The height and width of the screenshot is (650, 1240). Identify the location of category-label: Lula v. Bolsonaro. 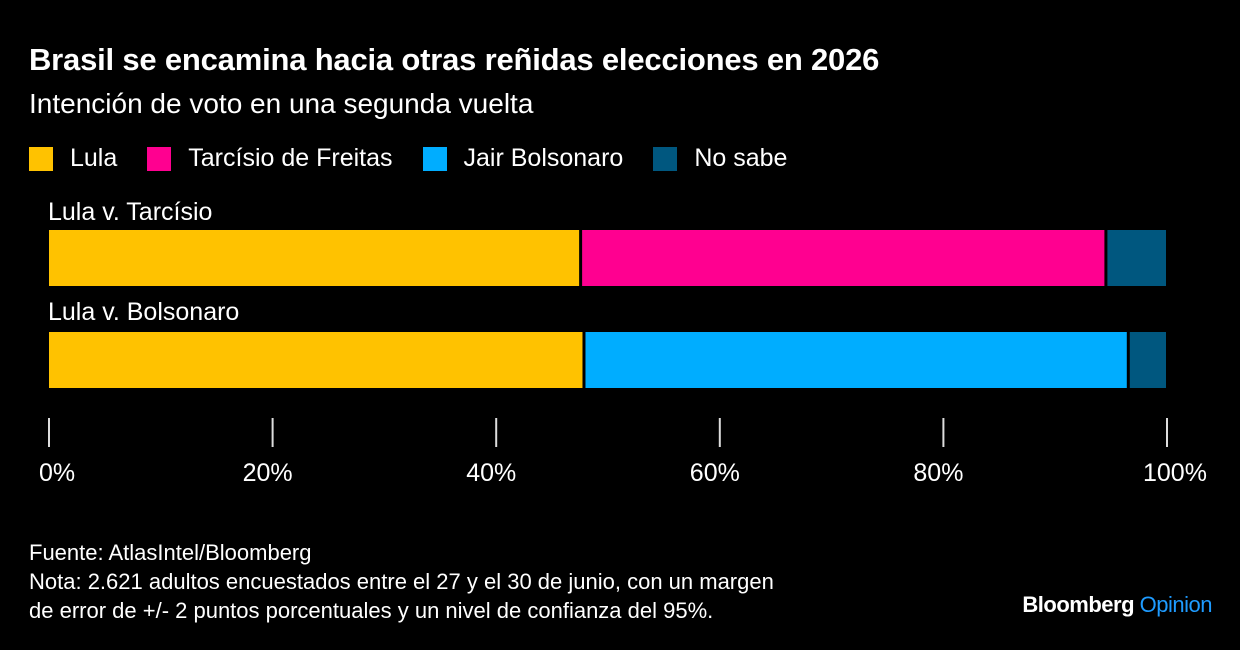
(144, 312).